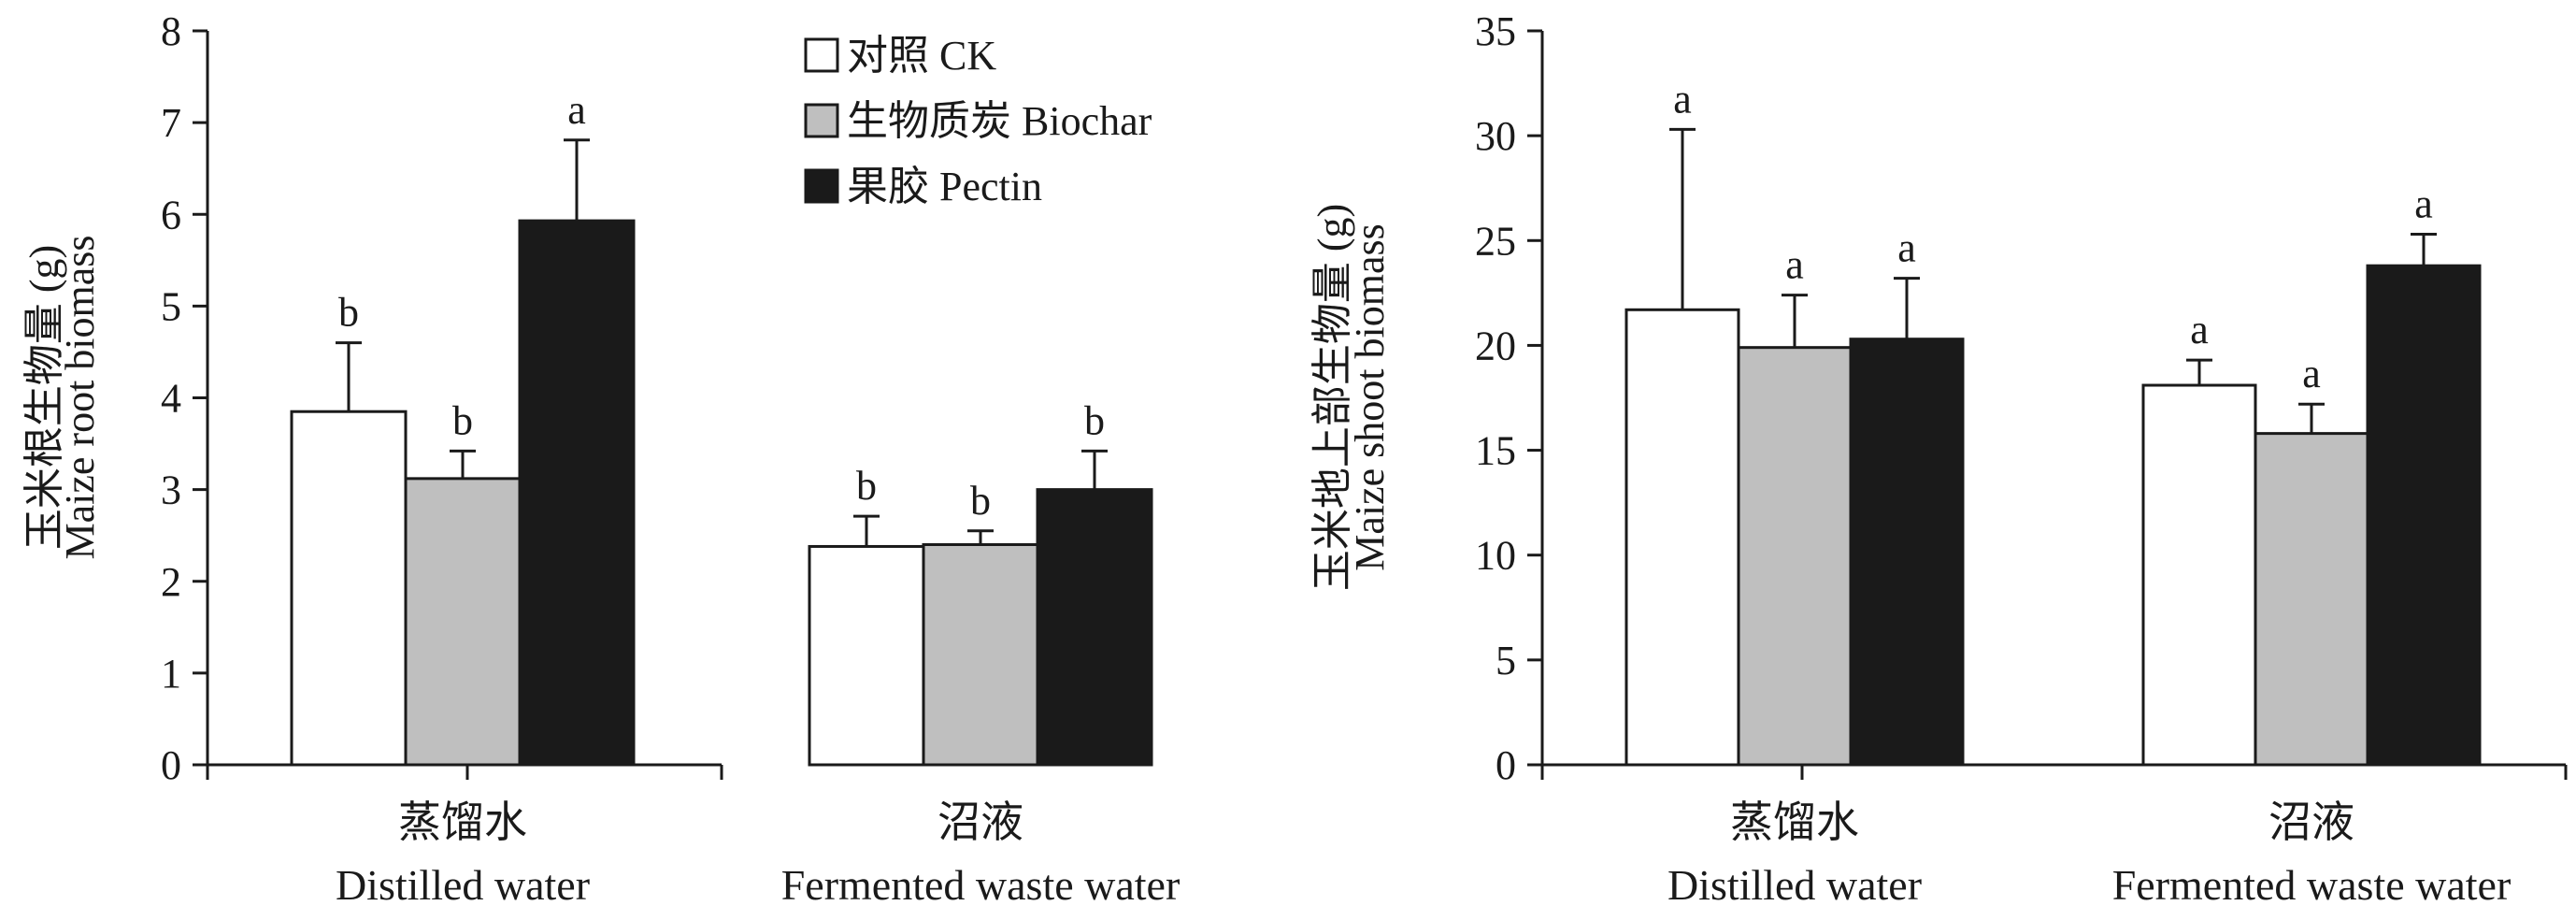  Describe the element at coordinates (944, 186) in the screenshot. I see `legend-label: 果胶 Pectin` at that location.